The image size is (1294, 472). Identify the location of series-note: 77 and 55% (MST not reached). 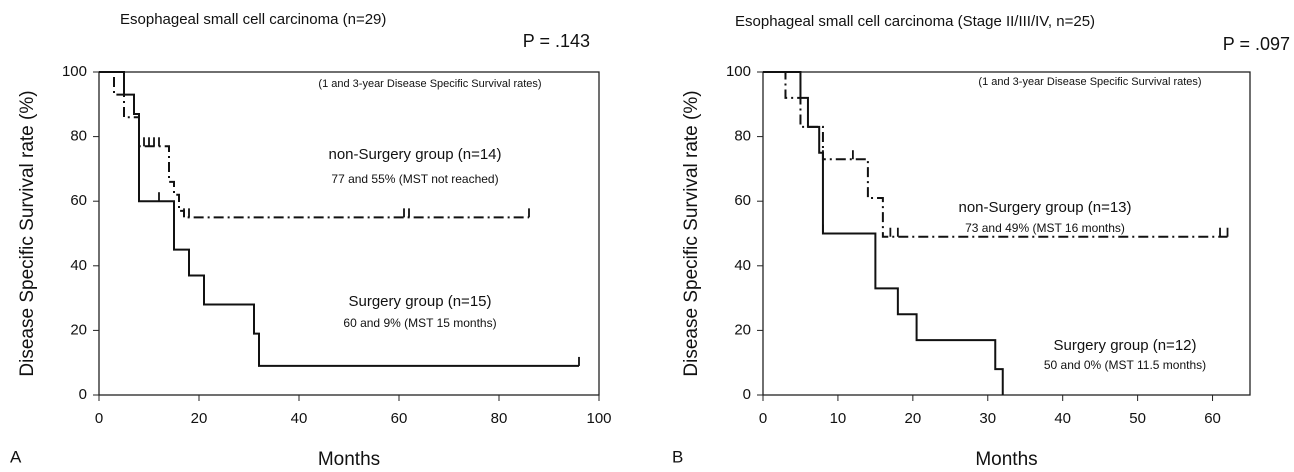
(414, 179).